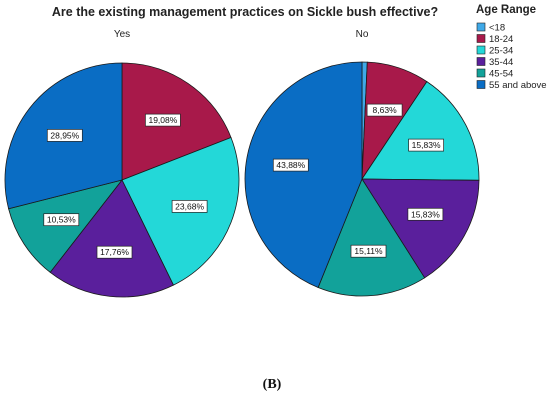 Image resolution: width=550 pixels, height=400 pixels. I want to click on pie-no-data-label: 15,11%, so click(368, 251).